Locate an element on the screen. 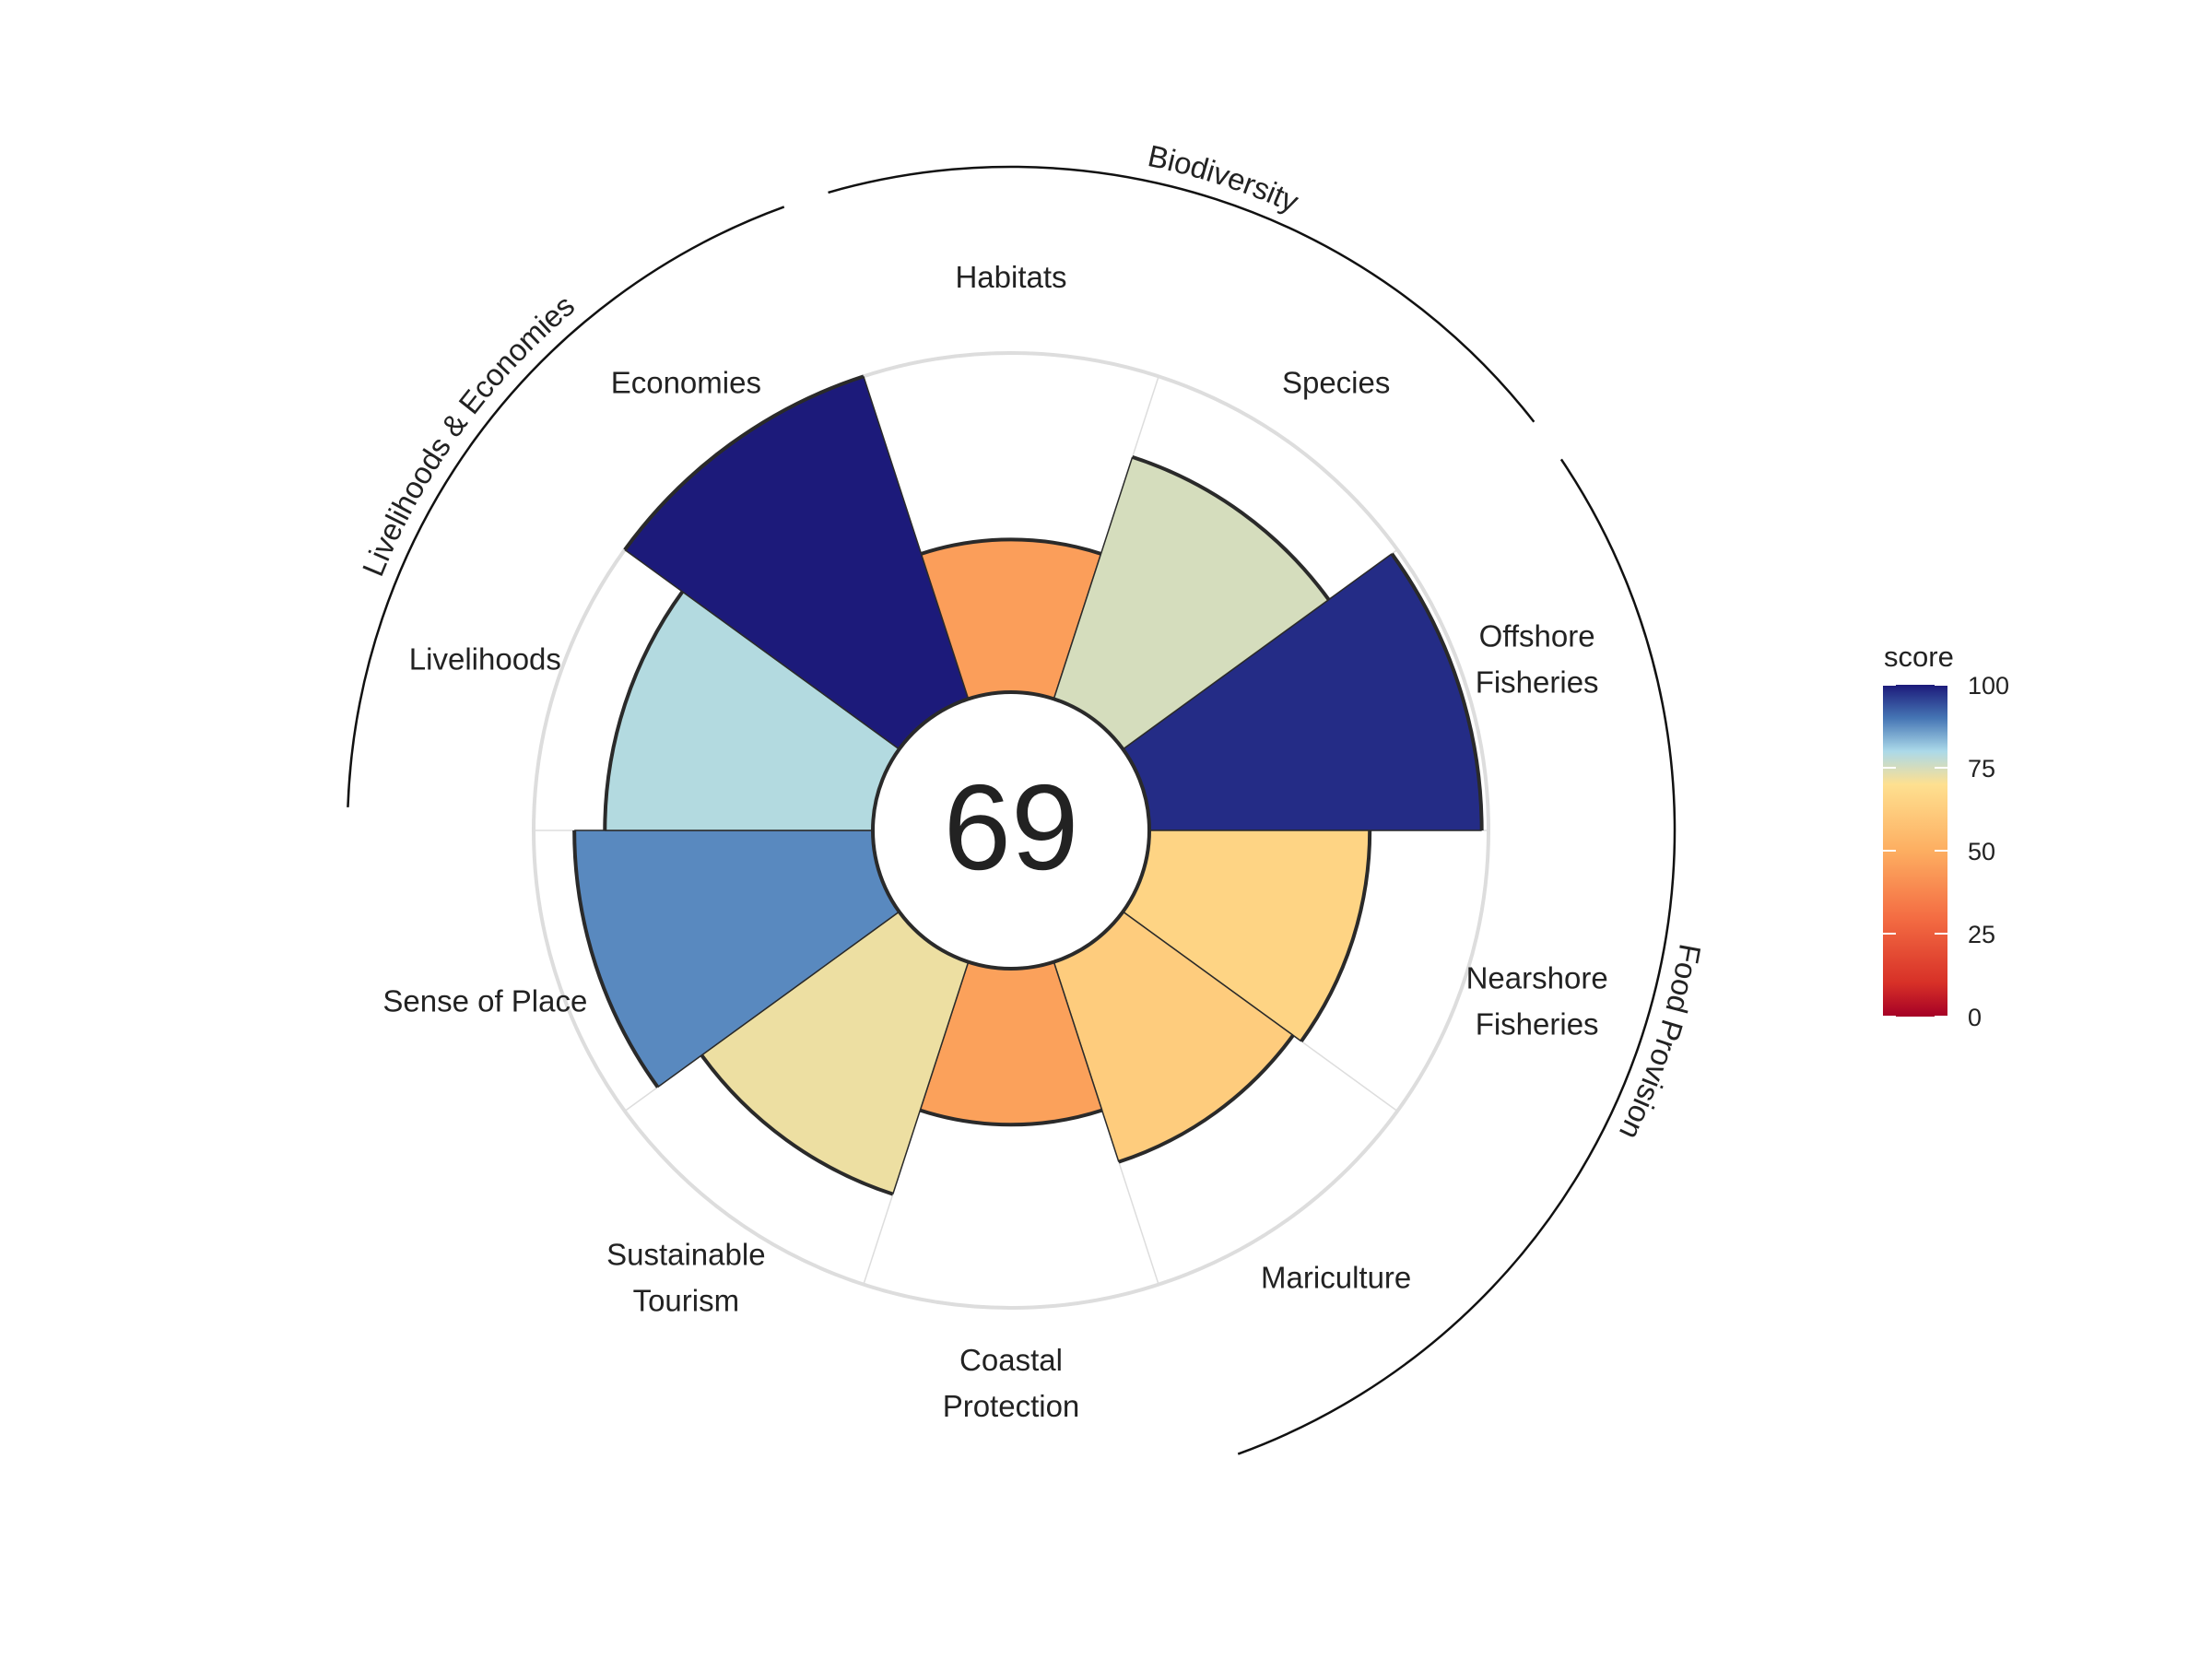  bar-mariculture is located at coordinates (1173, 1037).